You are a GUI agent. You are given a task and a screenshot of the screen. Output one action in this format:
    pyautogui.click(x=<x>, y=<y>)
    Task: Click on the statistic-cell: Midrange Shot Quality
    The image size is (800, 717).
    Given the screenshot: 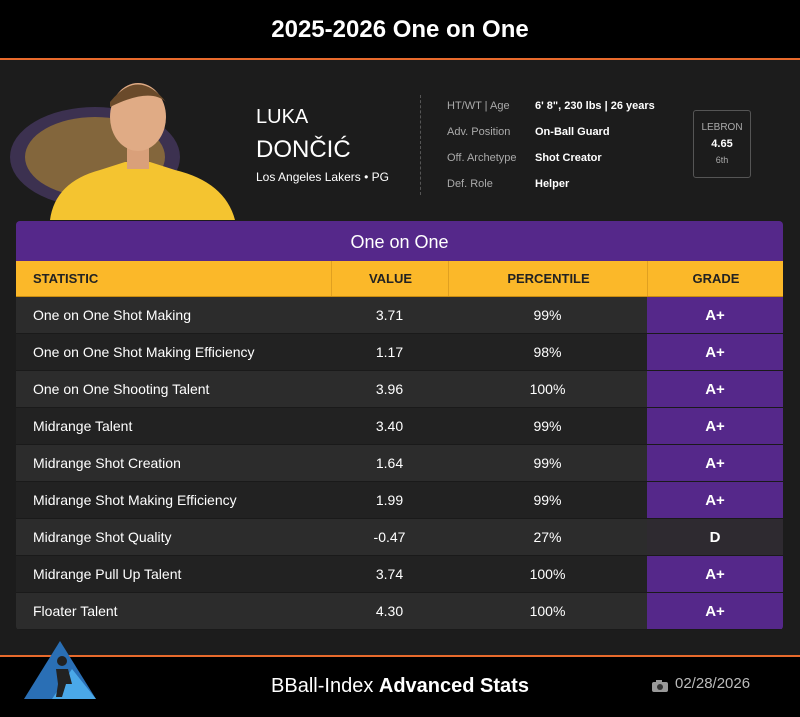 What is the action you would take?
    pyautogui.click(x=102, y=537)
    